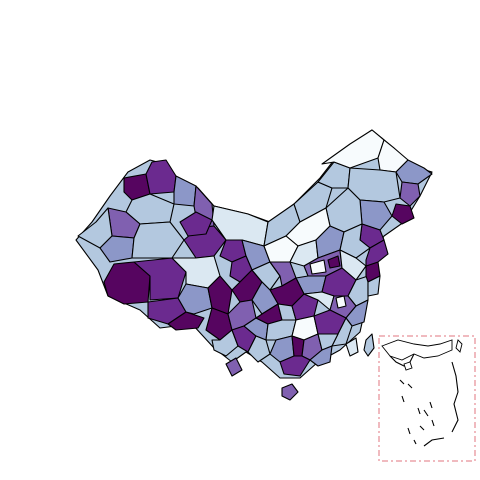 The height and width of the screenshot is (480, 480). What do you see at coordinates (402, 360) in the screenshot?
I see `inset-coastline` at bounding box center [402, 360].